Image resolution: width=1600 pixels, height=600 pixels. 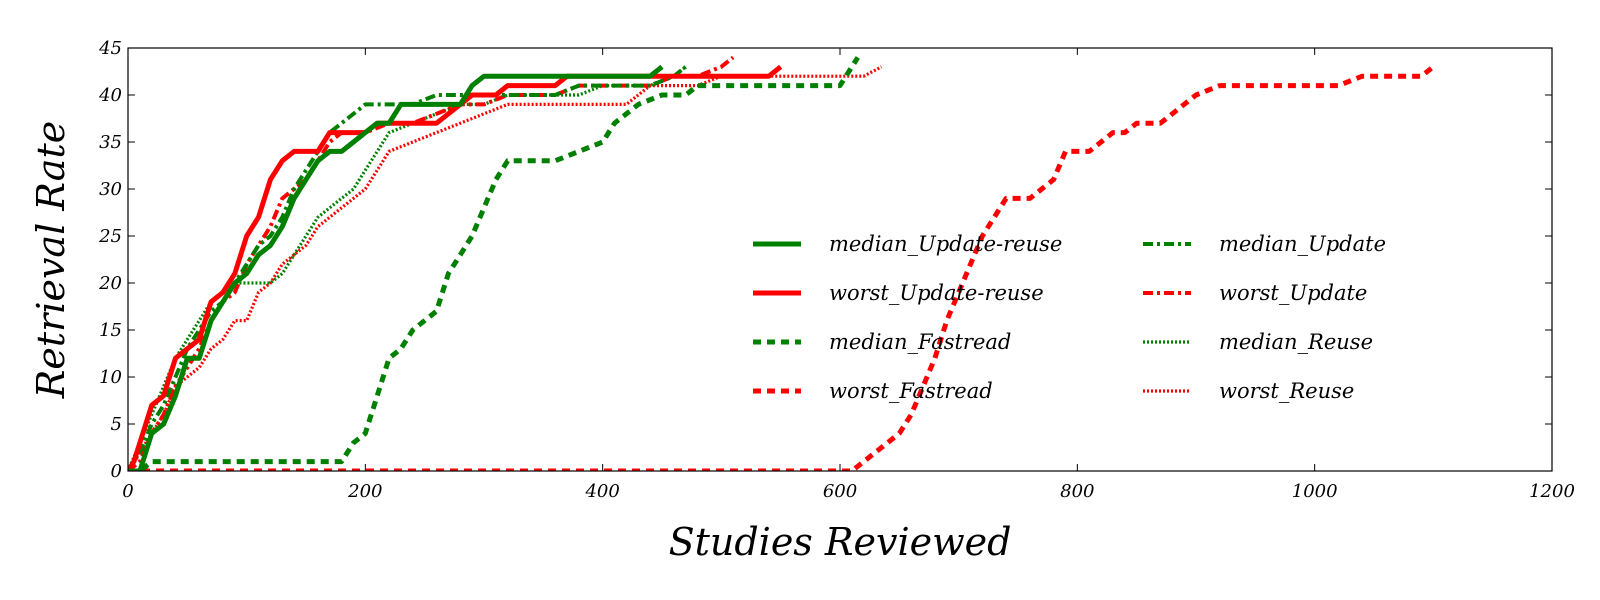 I want to click on legend-item-worst-reuse: worst_Reuse, so click(x=1248, y=391).